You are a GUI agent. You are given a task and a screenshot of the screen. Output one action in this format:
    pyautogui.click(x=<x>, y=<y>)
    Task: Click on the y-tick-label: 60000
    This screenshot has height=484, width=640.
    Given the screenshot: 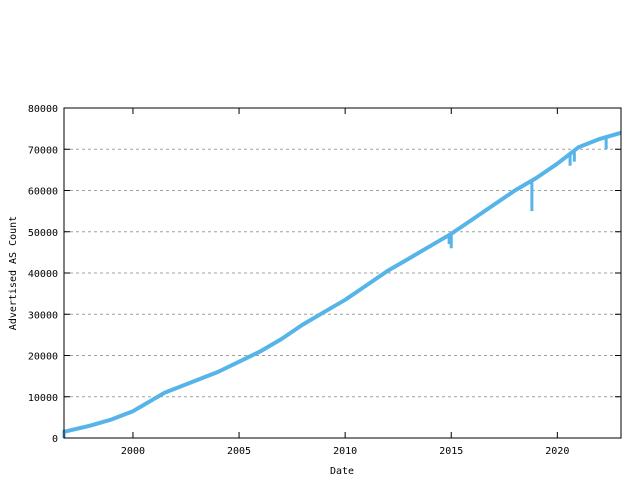 What is the action you would take?
    pyautogui.click(x=43, y=192)
    